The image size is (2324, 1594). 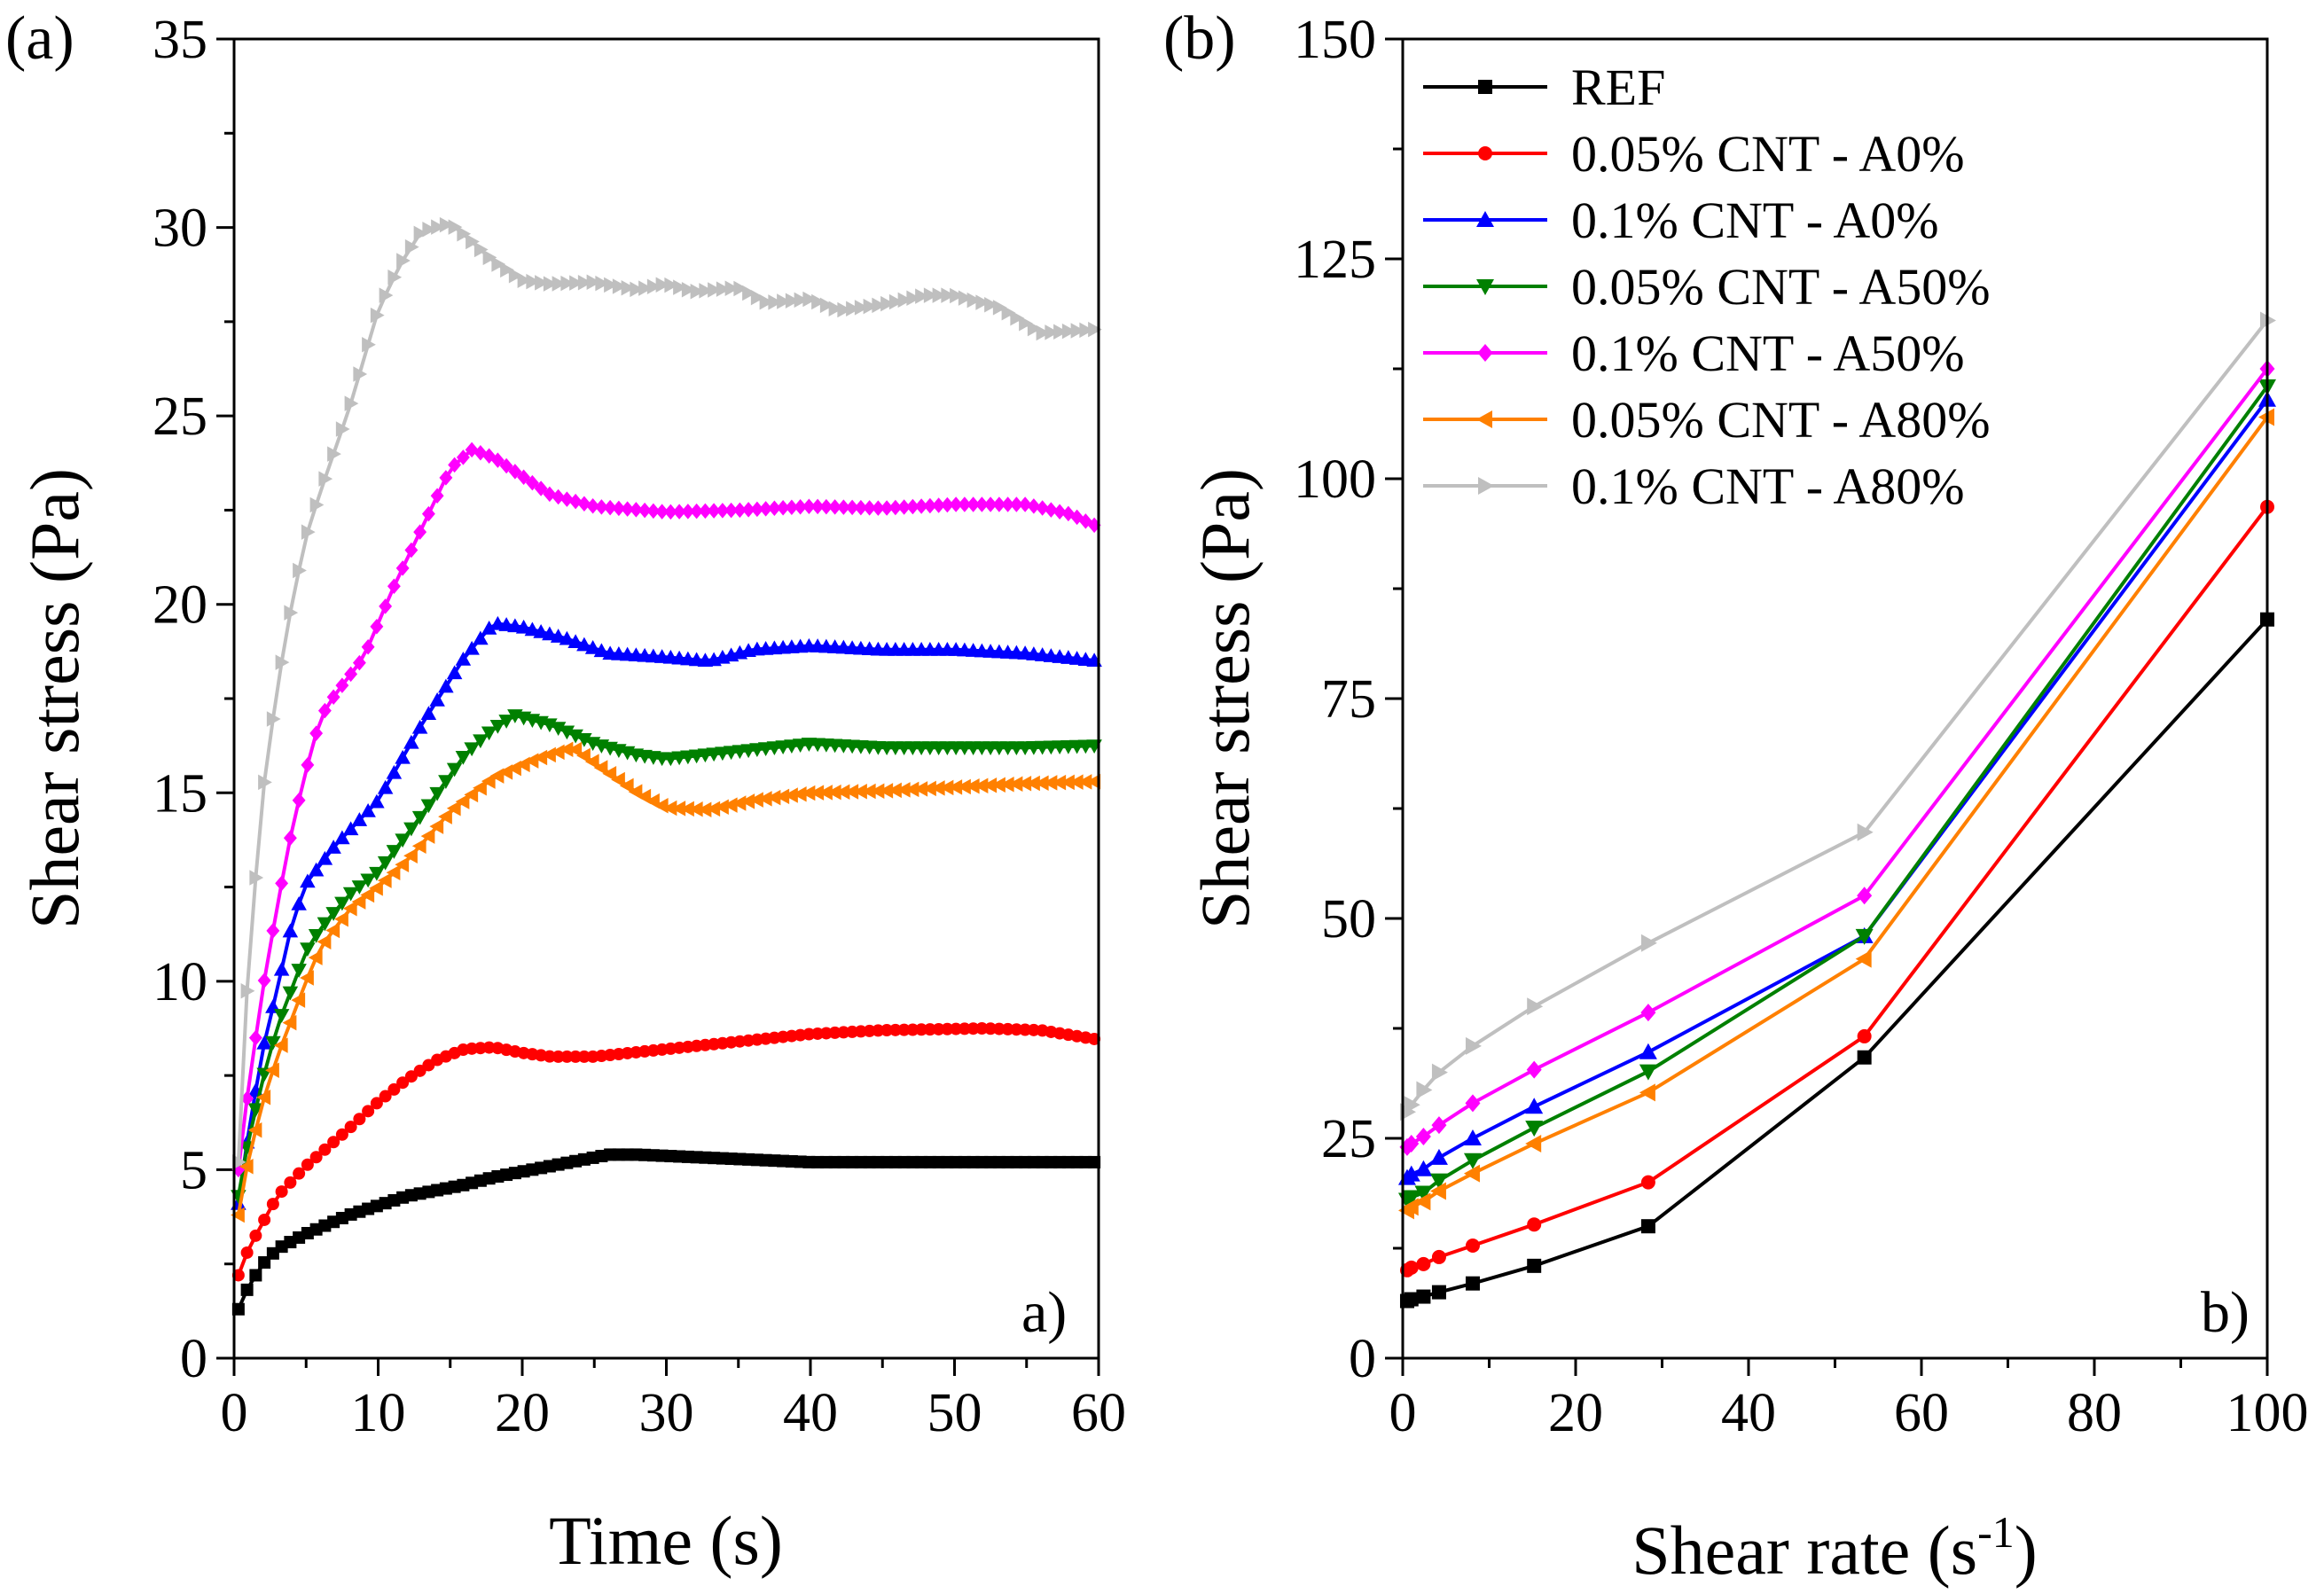 I want to click on panel-b-x-tick-label: 80, so click(x=2094, y=1413).